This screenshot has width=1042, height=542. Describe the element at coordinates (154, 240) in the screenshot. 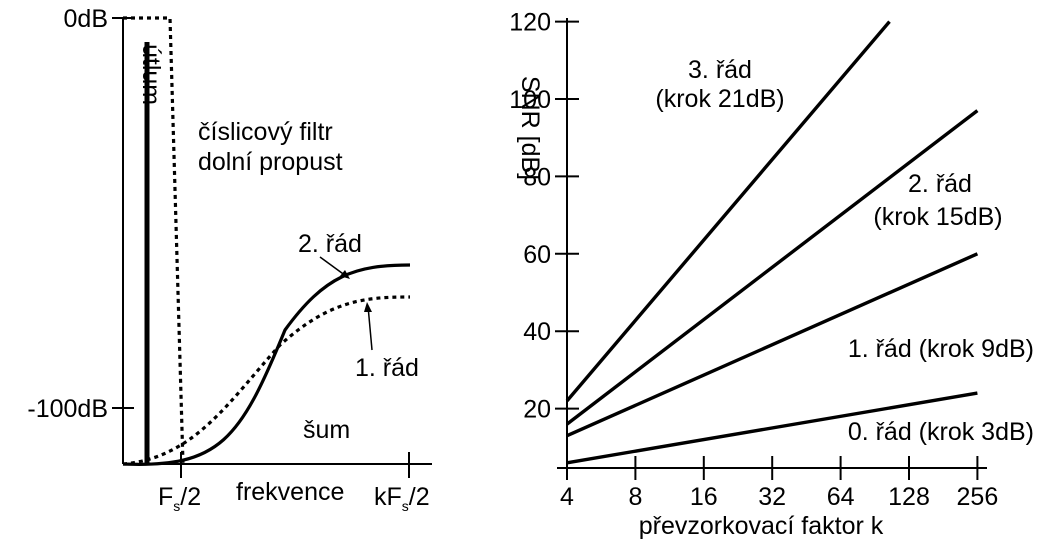

I see `lowpass-filter-curve` at that location.